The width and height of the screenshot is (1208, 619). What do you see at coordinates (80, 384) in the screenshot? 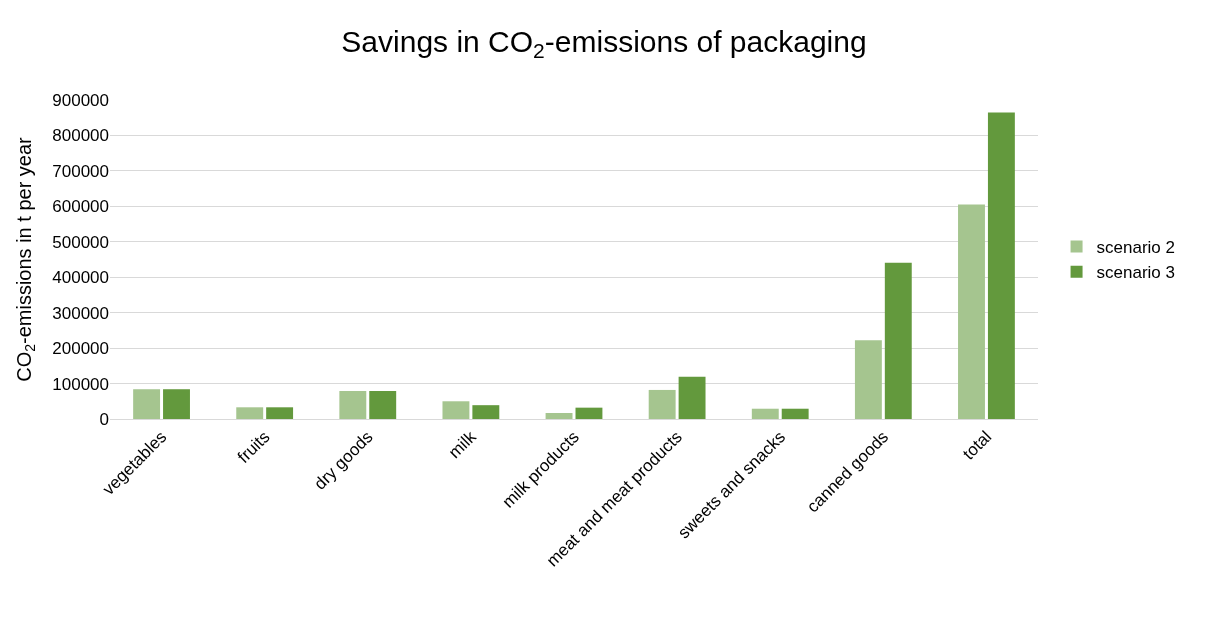
I see `y-tick-label: 100000` at bounding box center [80, 384].